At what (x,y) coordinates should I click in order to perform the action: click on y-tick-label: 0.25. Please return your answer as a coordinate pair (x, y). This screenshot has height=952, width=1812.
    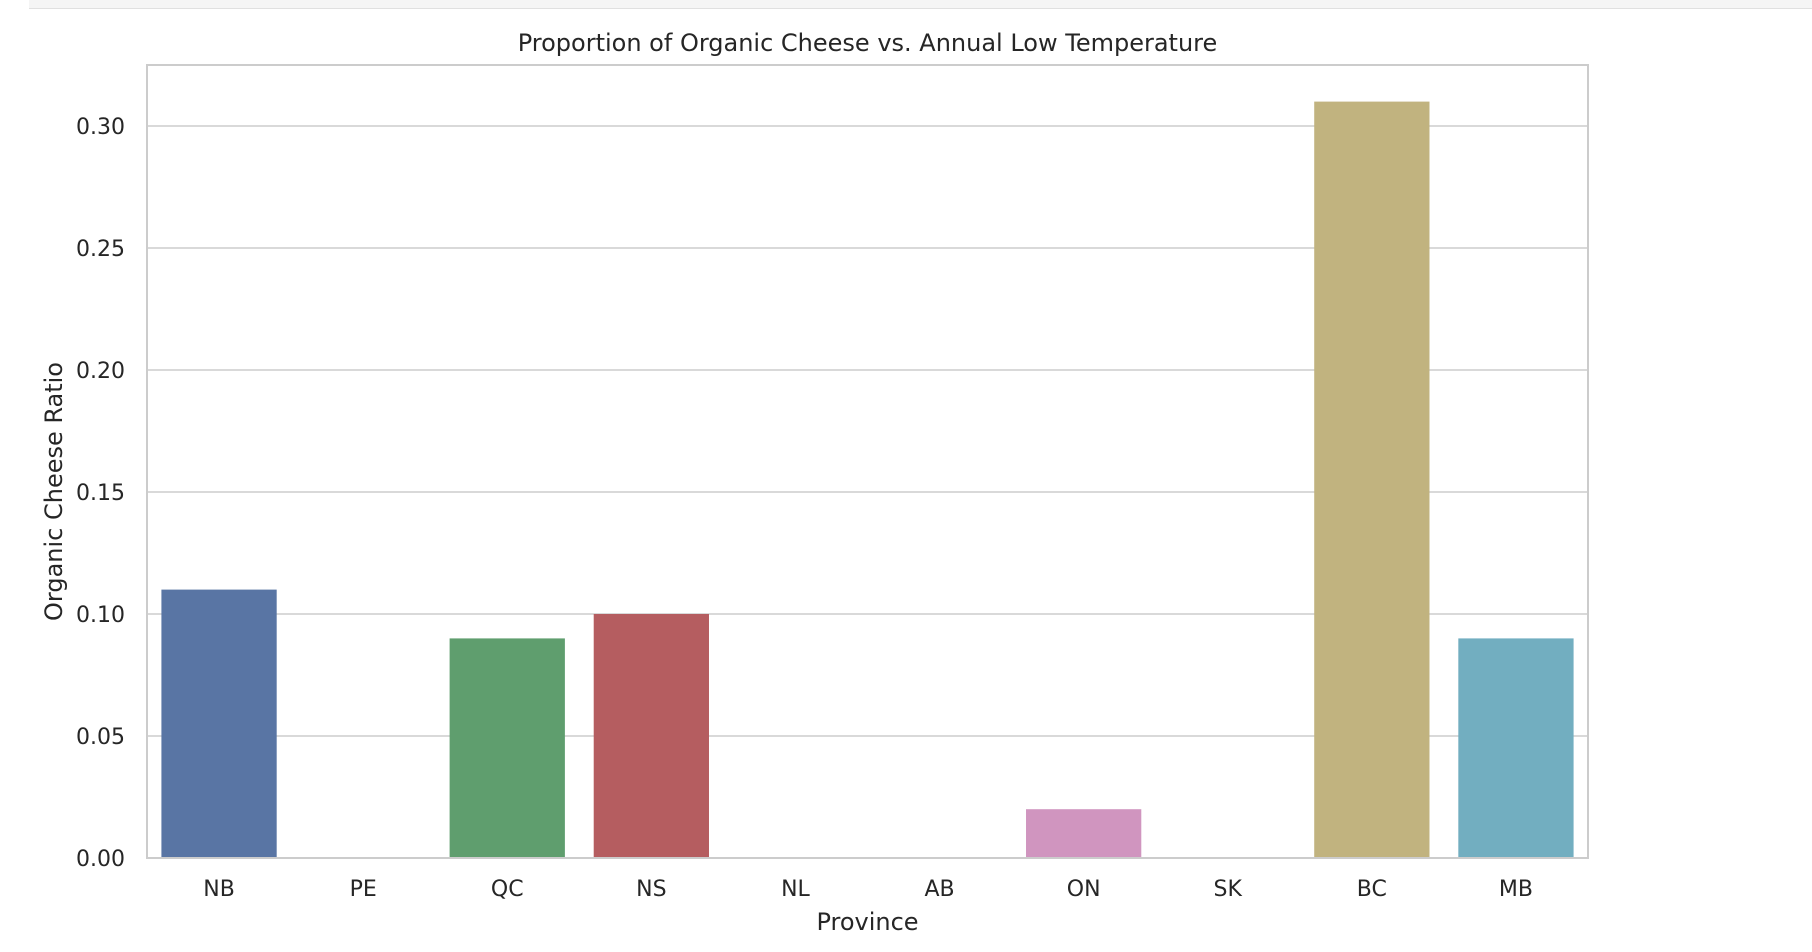
    Looking at the image, I should click on (100, 249).